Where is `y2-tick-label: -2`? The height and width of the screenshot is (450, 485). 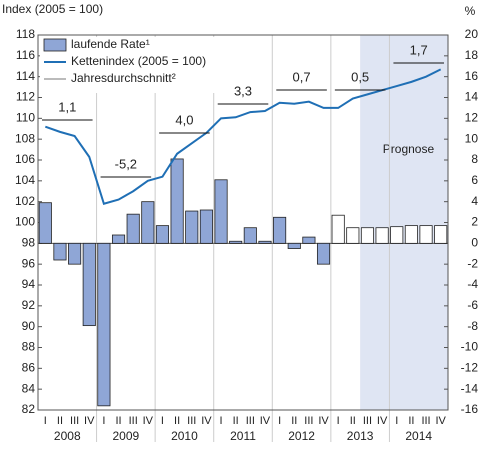
y2-tick-label: -2 is located at coordinates (472, 263).